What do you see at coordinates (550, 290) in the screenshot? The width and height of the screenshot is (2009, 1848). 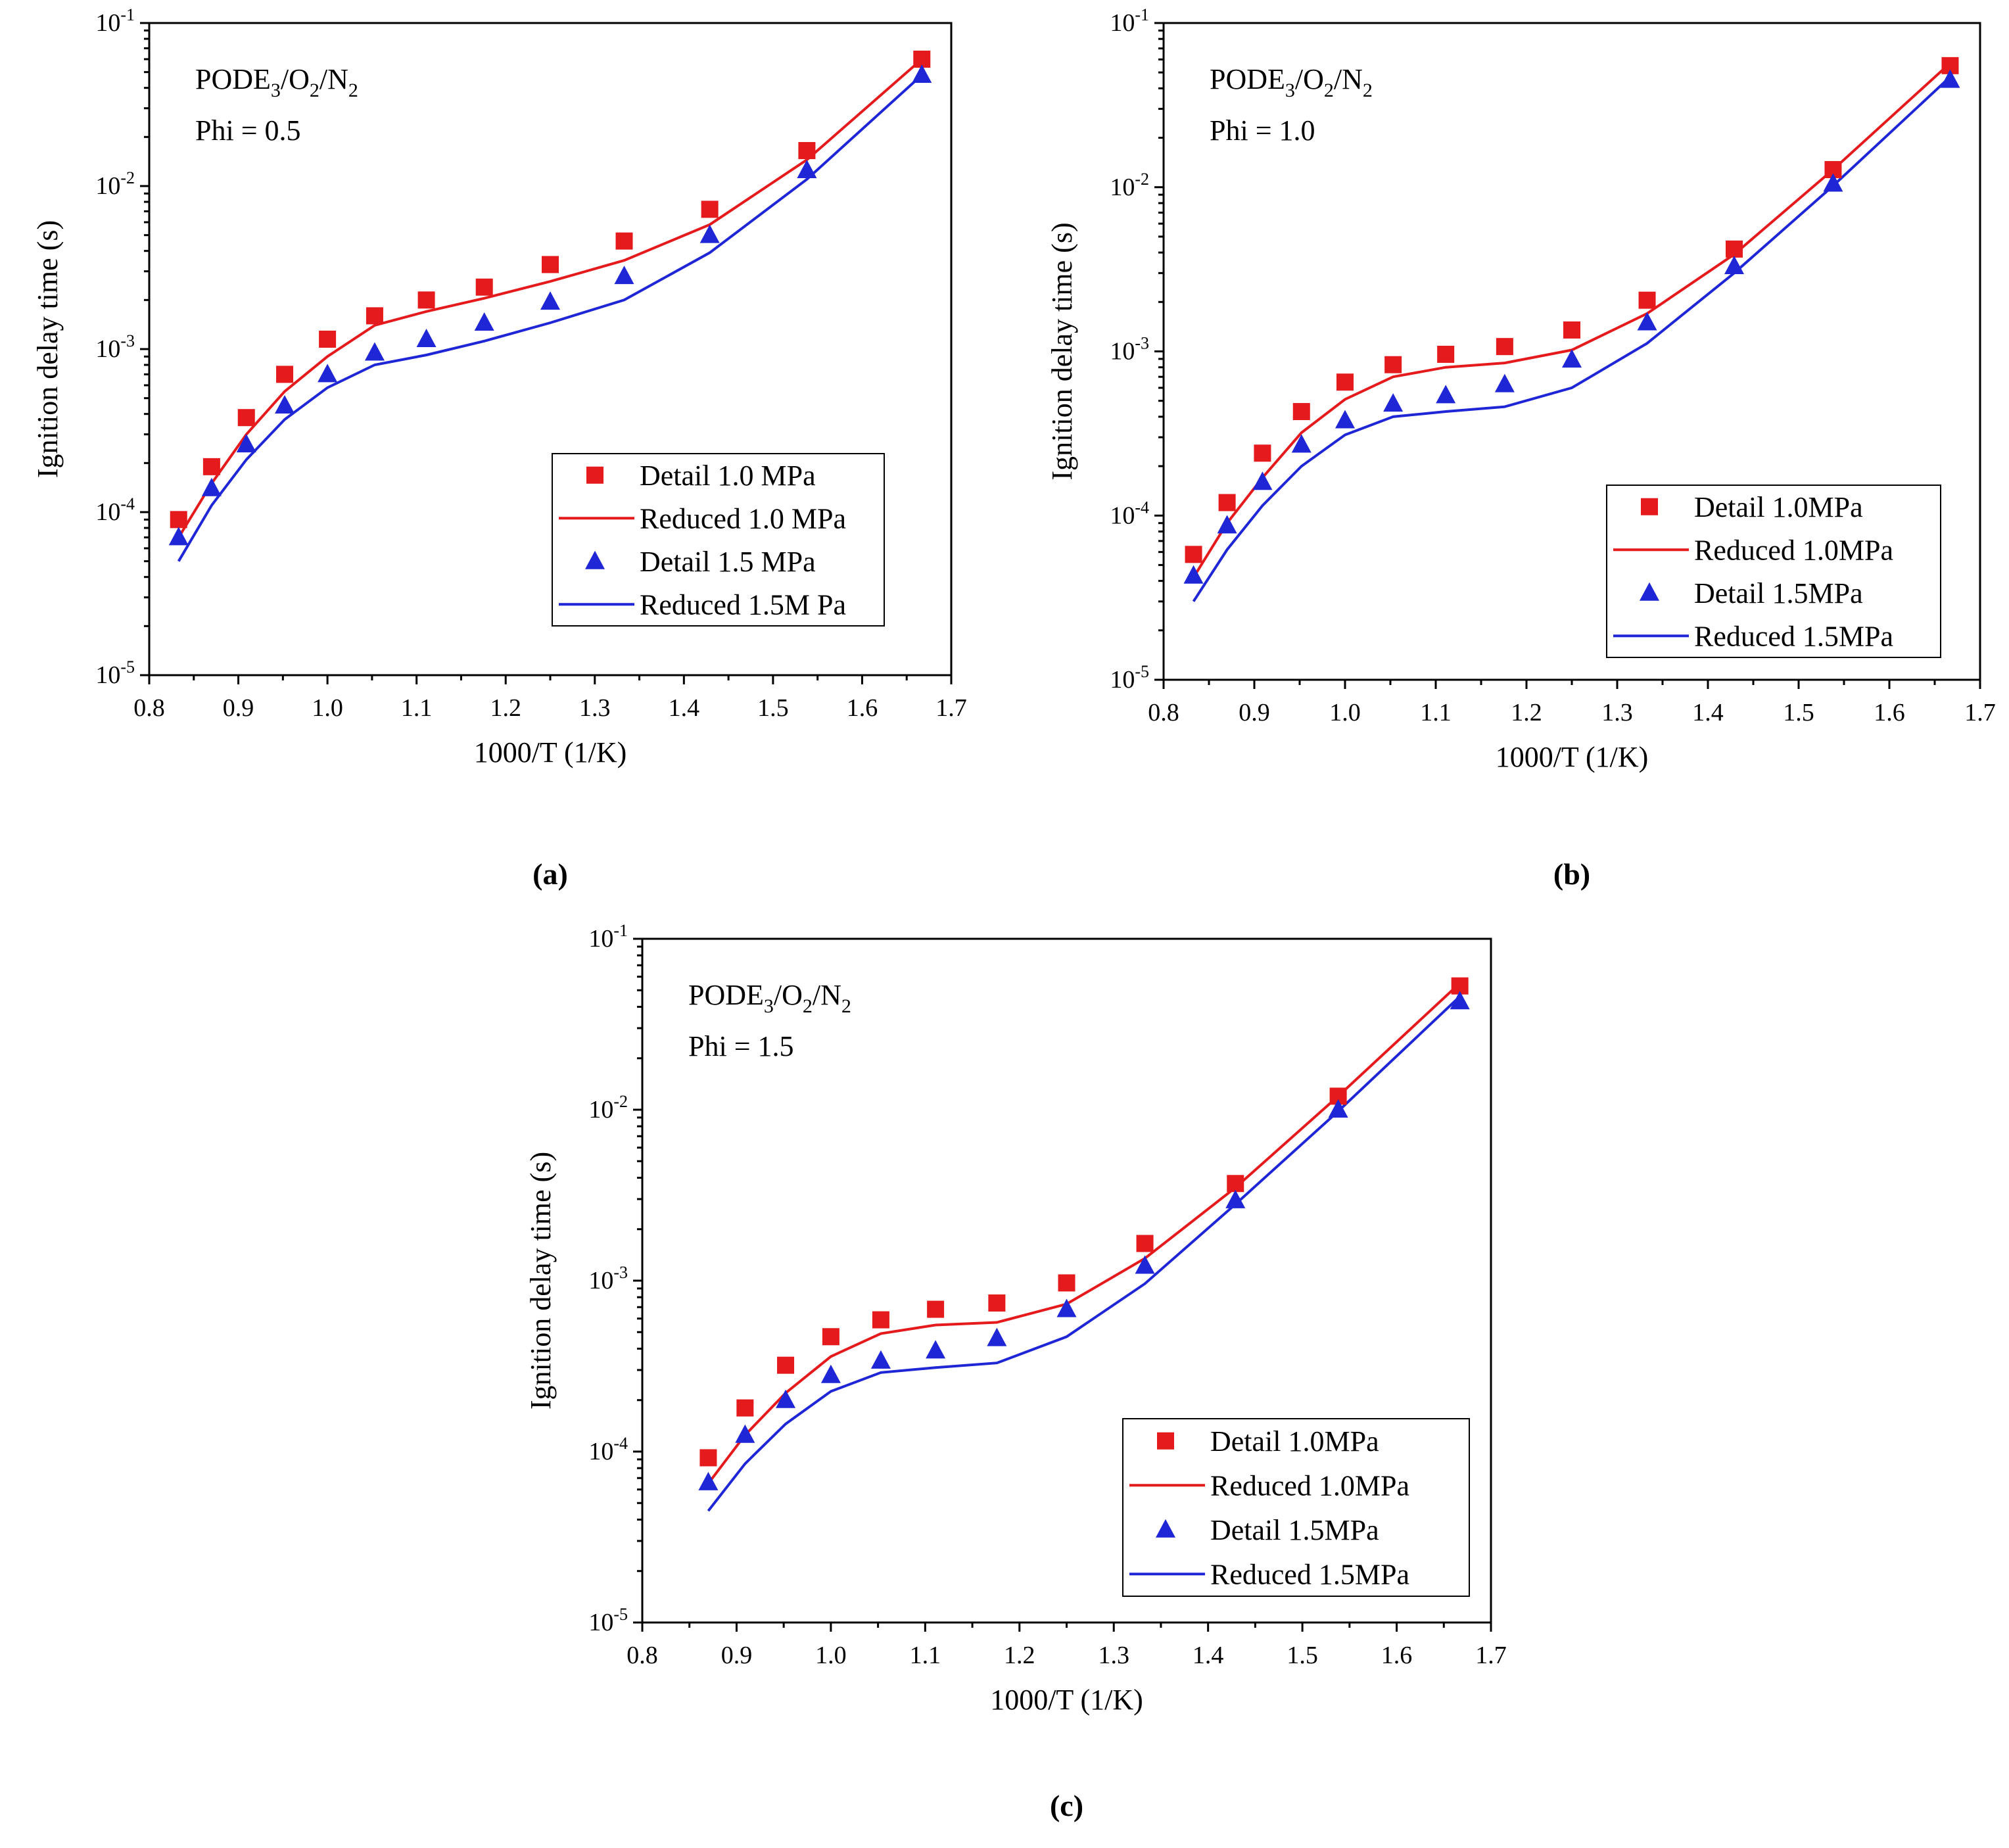 I see `series-markers-detail-1-0-mpa` at bounding box center [550, 290].